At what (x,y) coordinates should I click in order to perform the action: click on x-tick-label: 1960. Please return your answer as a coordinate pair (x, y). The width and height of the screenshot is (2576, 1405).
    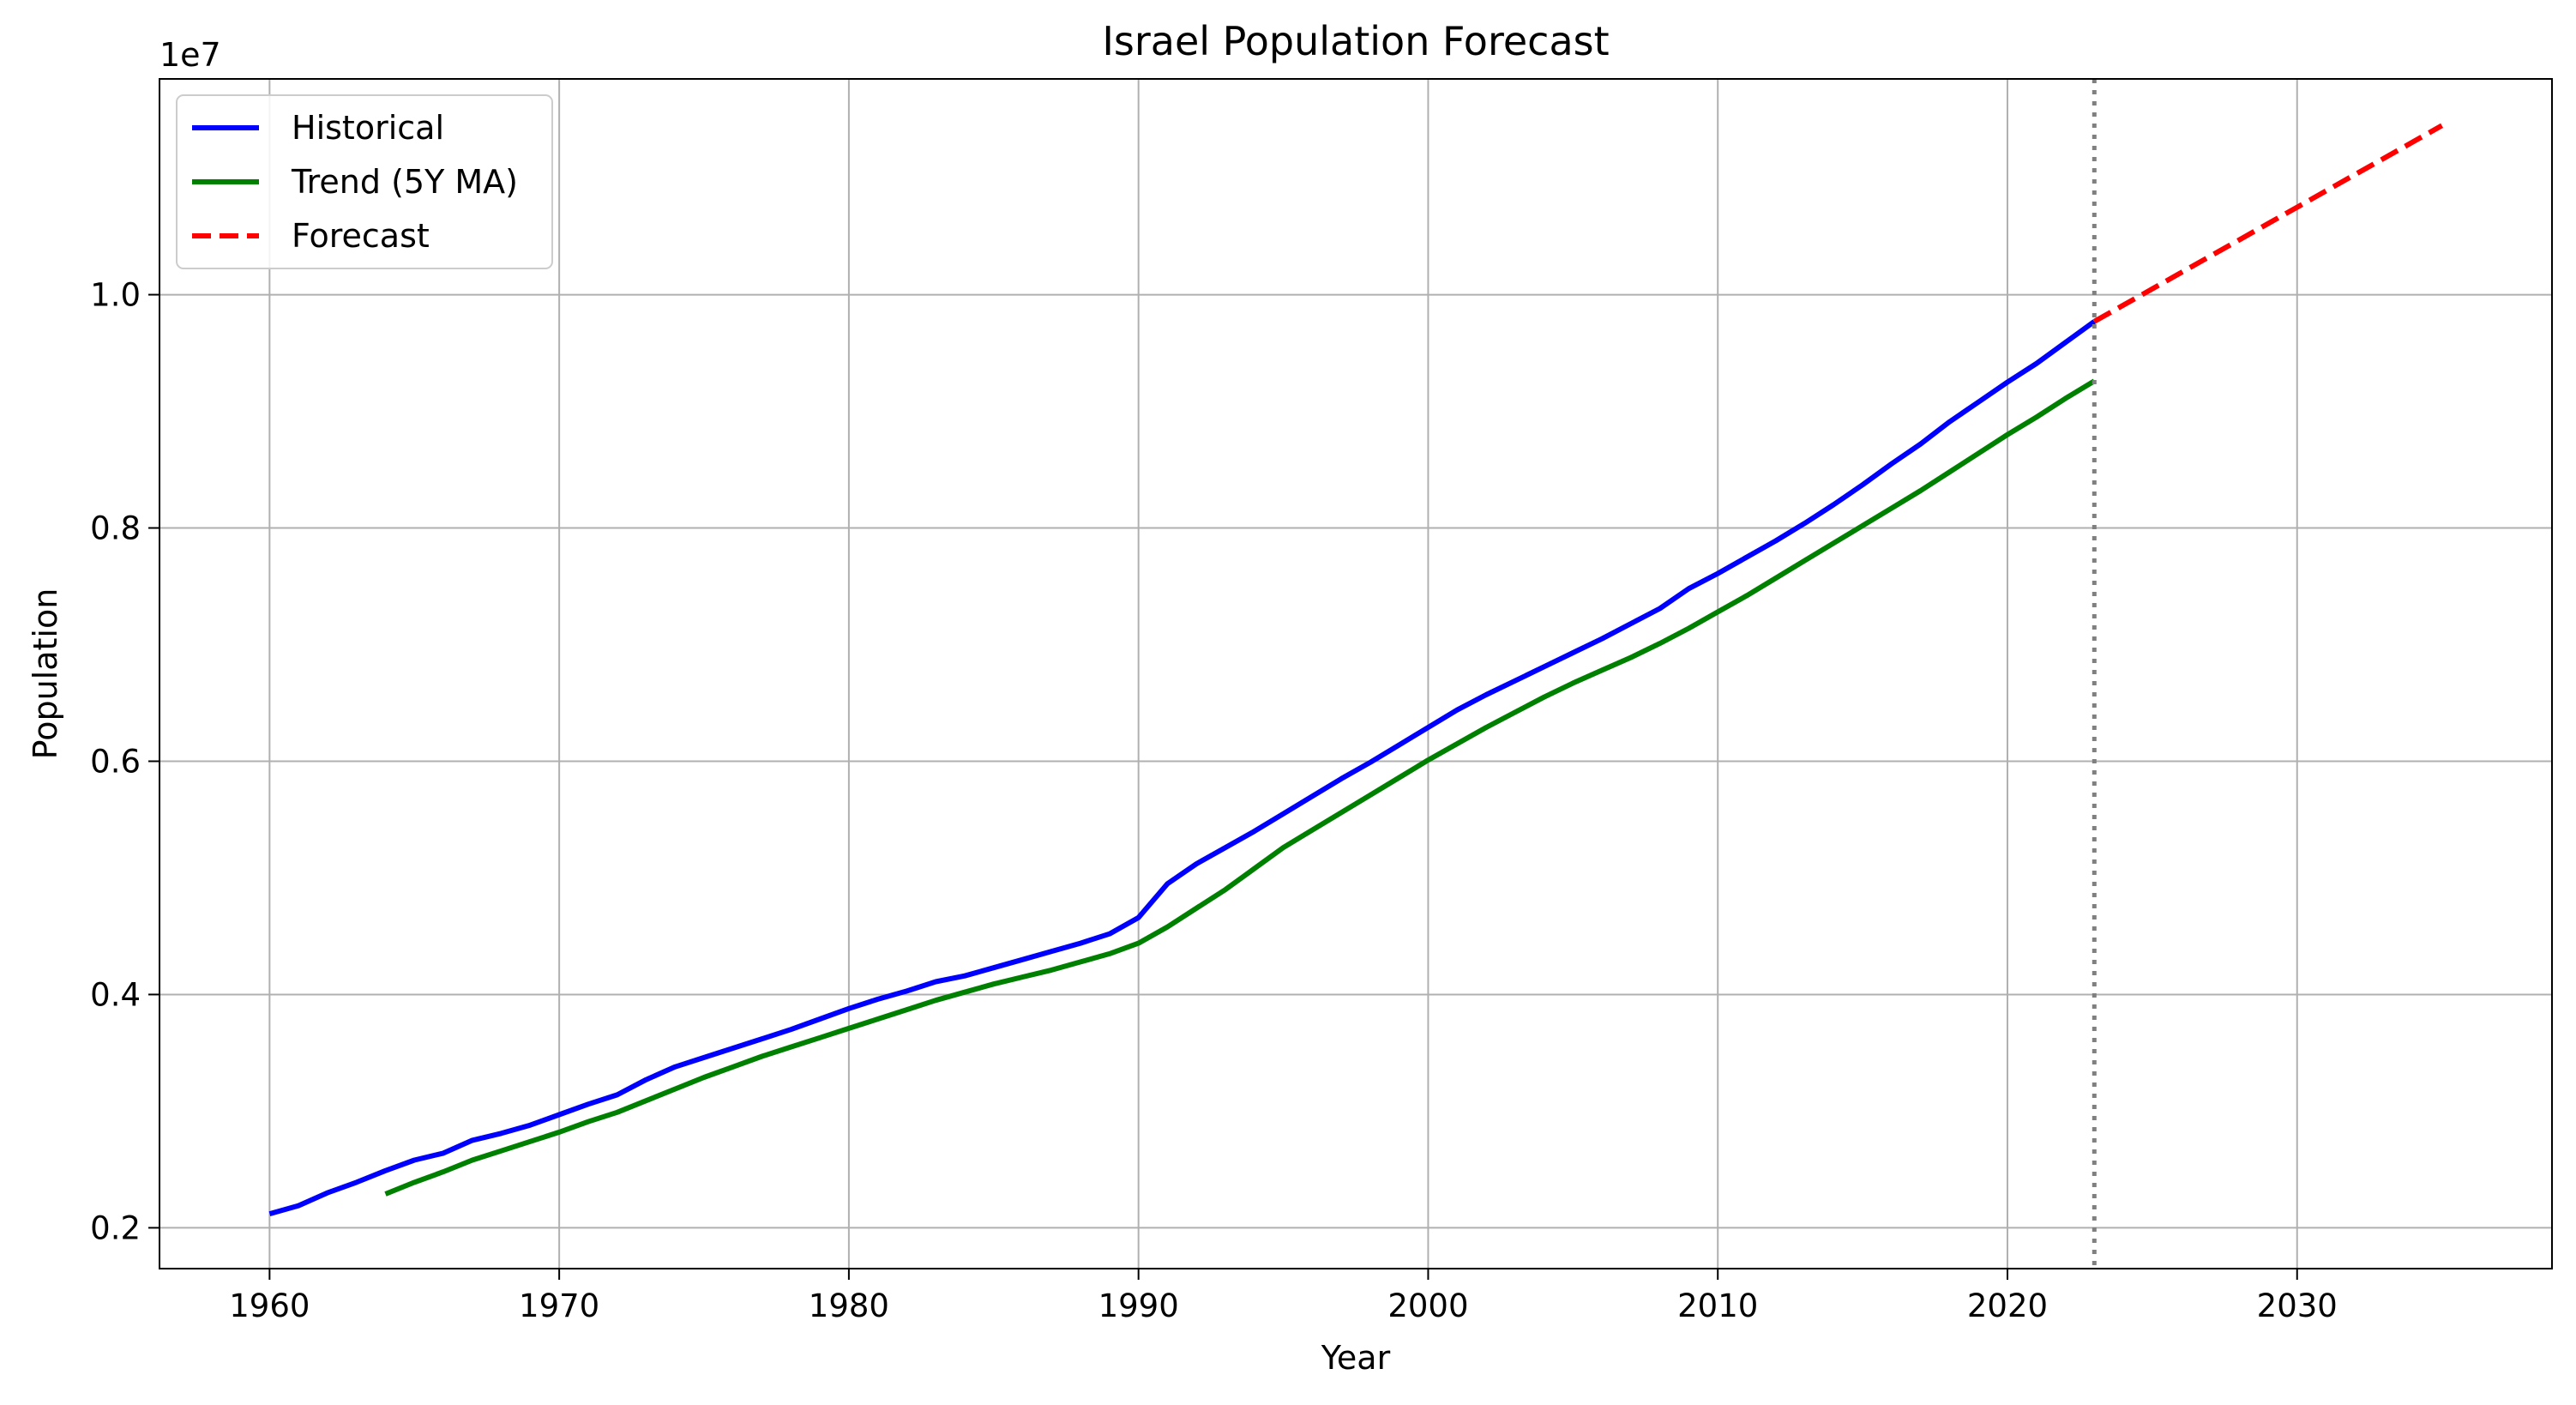
    Looking at the image, I should click on (269, 1305).